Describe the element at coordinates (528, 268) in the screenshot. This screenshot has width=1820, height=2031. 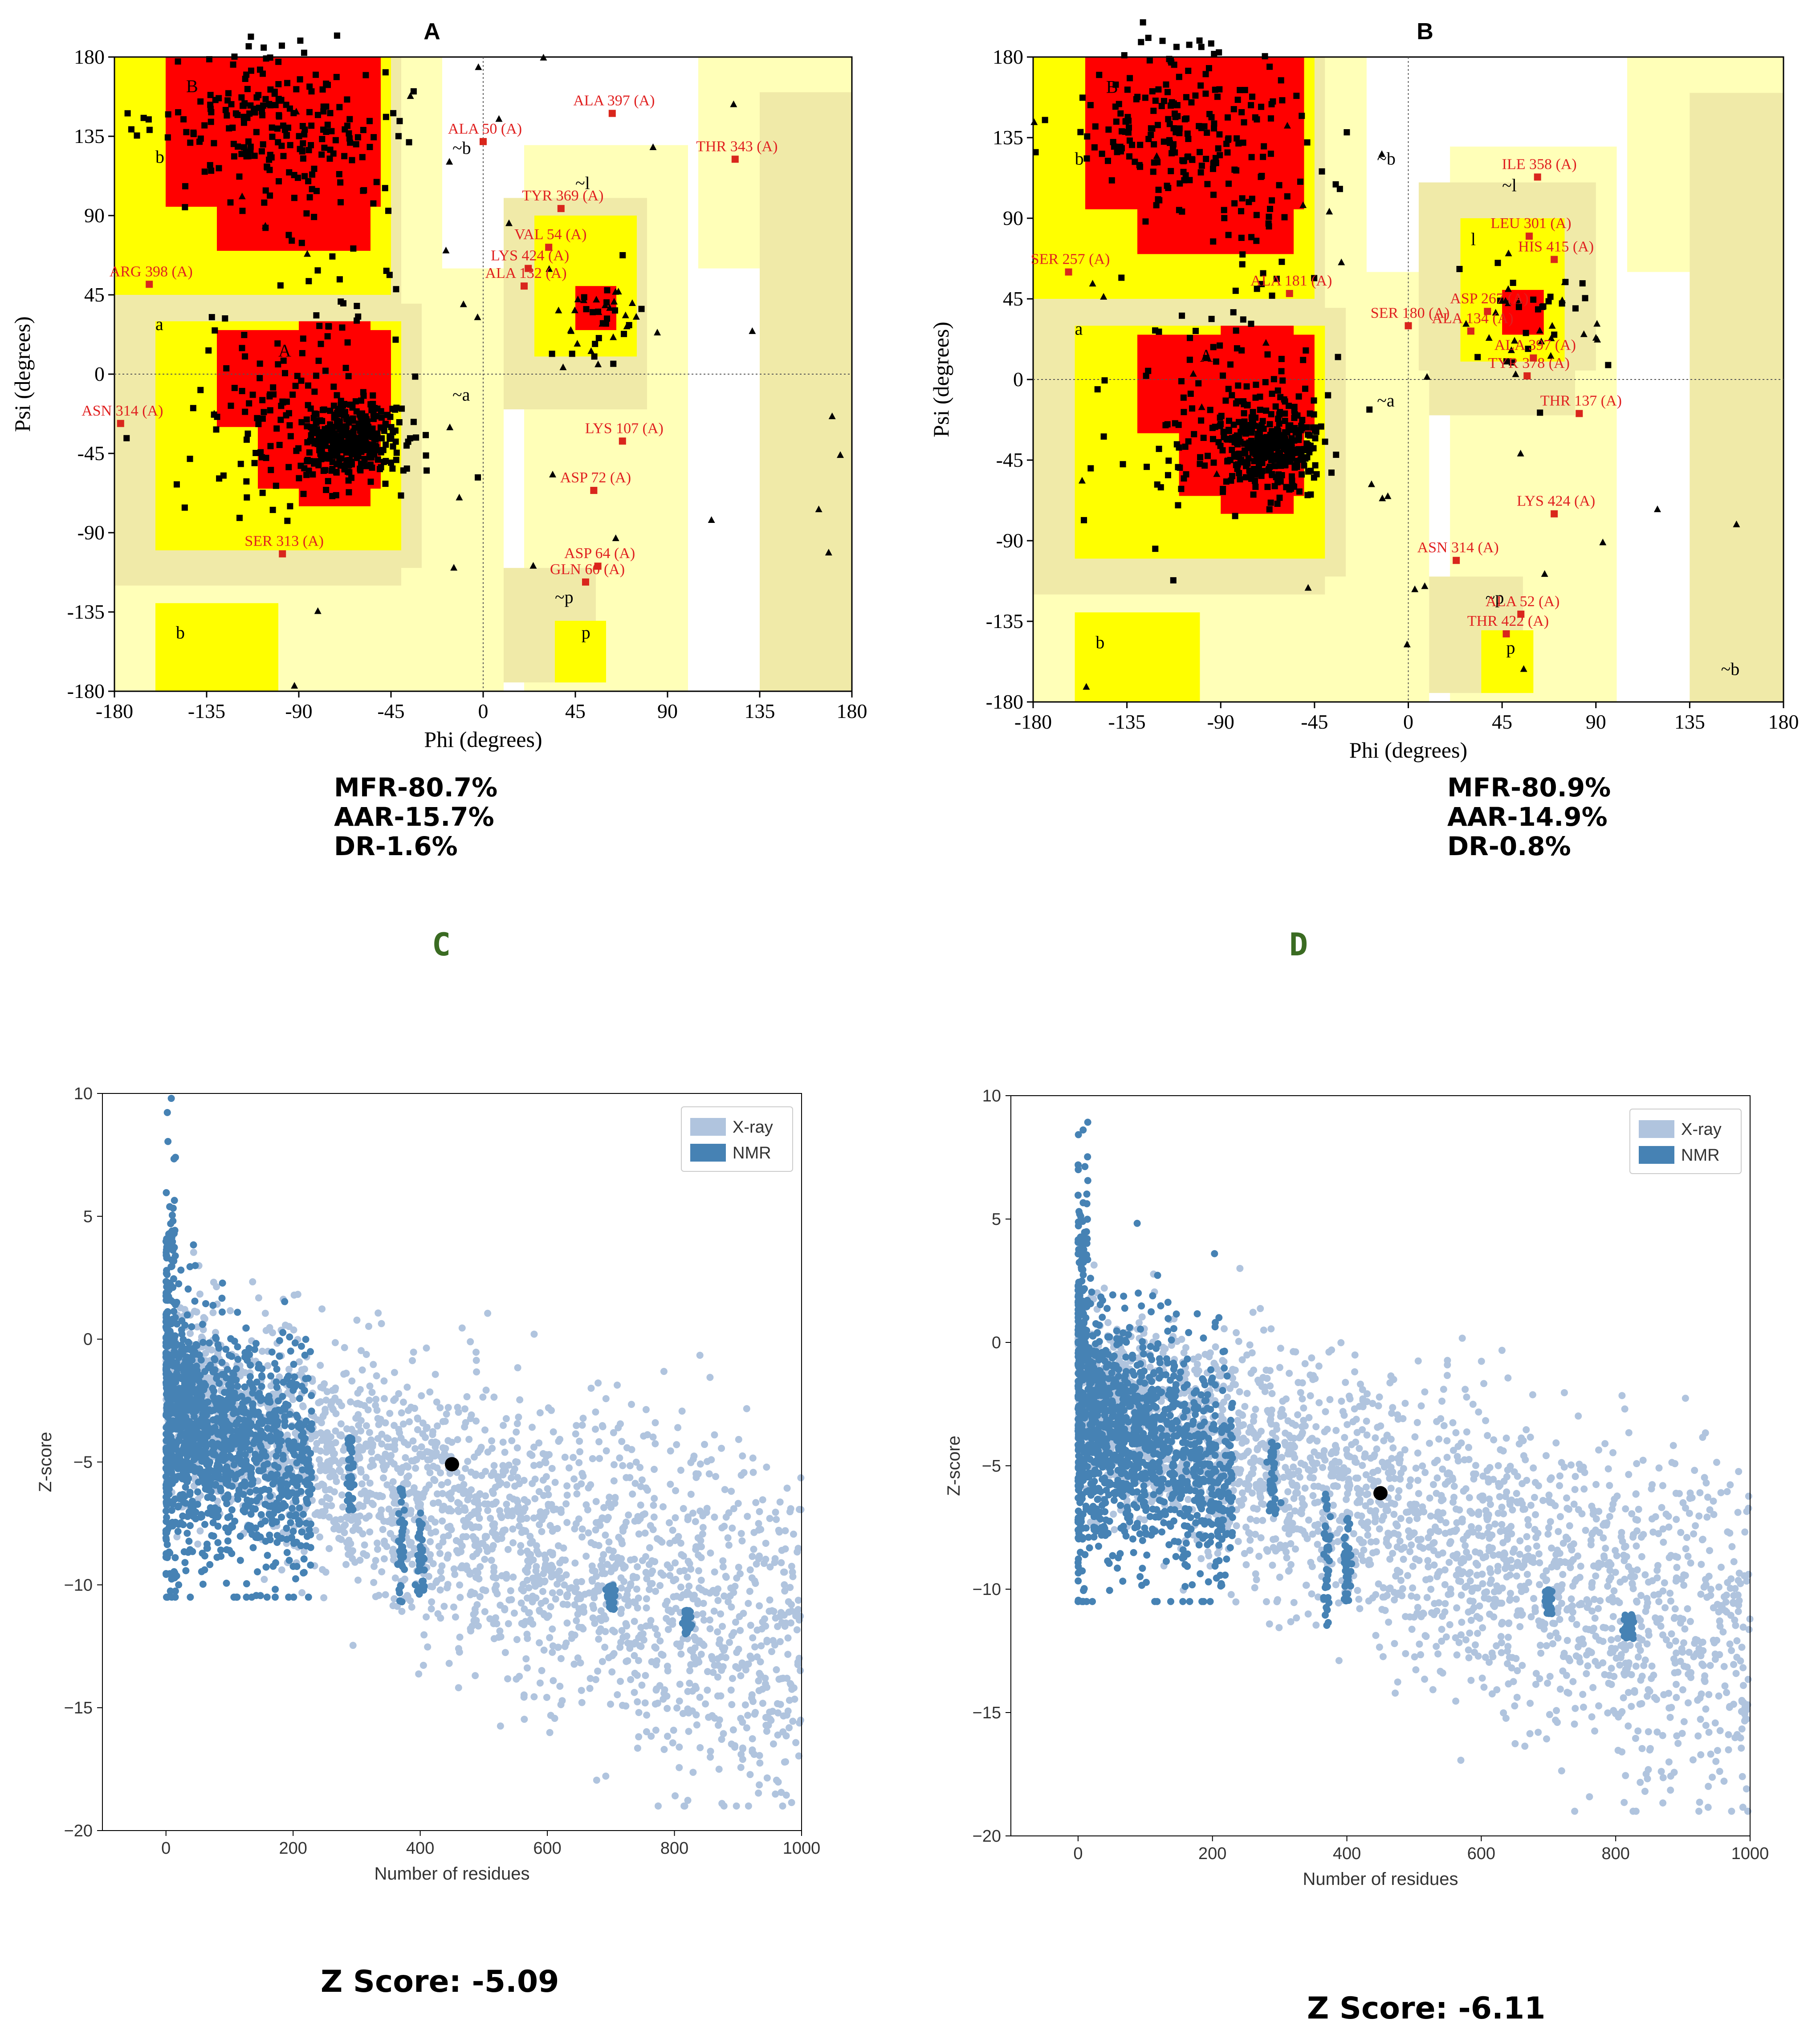
I see `outlier-point` at that location.